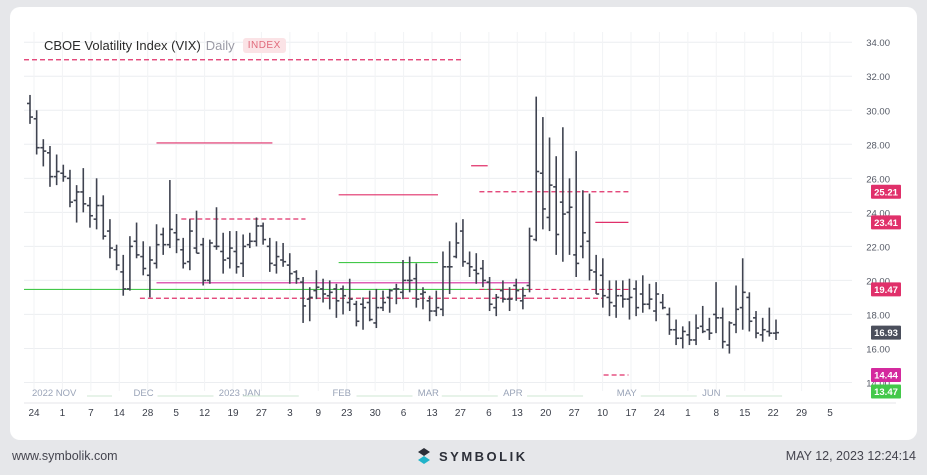  Describe the element at coordinates (774, 413) in the screenshot. I see `x-tick-label: 22` at that location.